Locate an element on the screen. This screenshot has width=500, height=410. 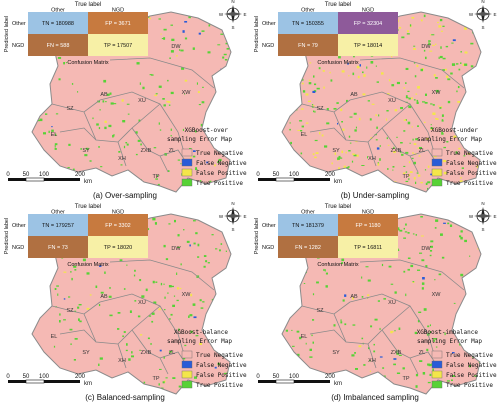
cm-value-tn: TN = 180988 is located at coordinates (58, 24).